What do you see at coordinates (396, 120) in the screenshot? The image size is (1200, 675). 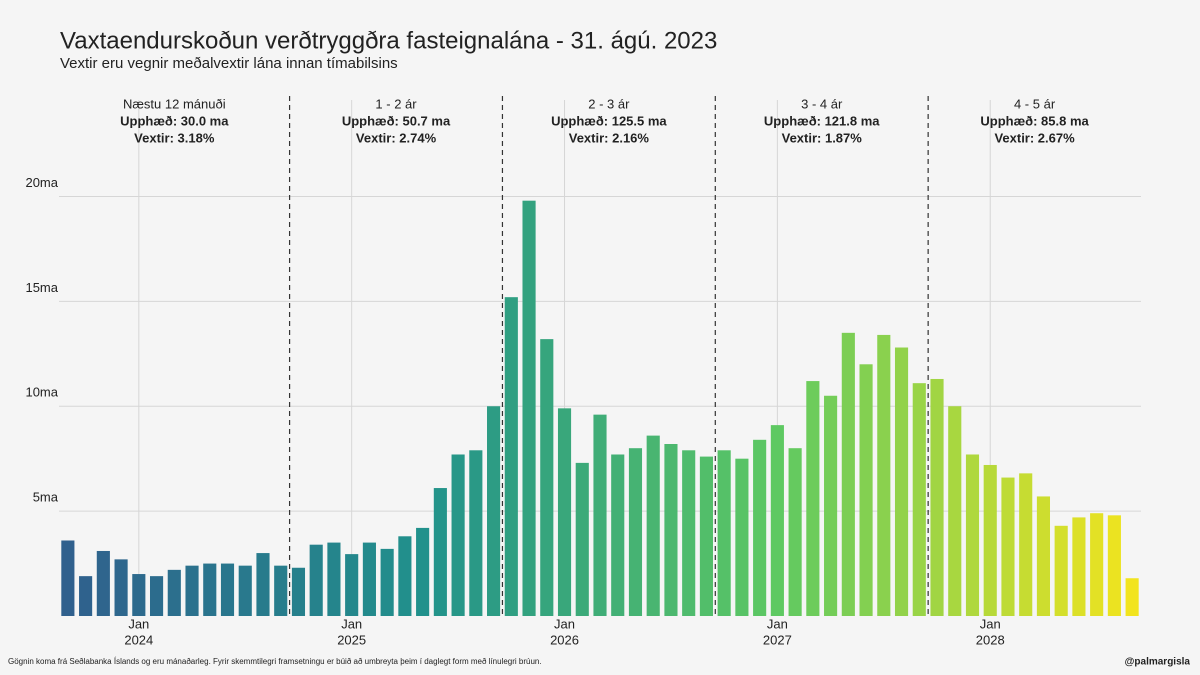 I see `section-amount: Upphæð: 50.7 ma` at bounding box center [396, 120].